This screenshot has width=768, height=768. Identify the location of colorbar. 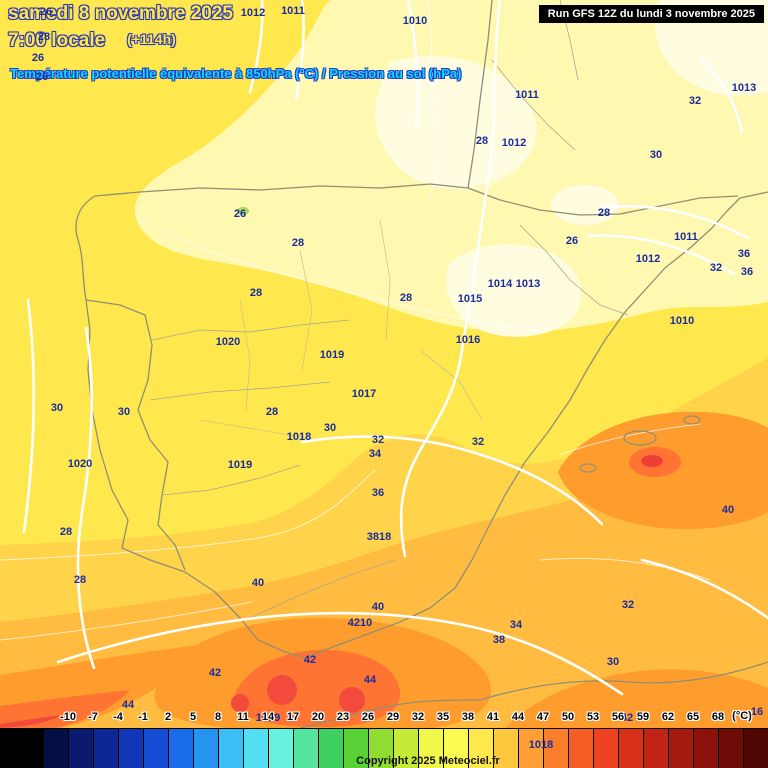
(405, 748).